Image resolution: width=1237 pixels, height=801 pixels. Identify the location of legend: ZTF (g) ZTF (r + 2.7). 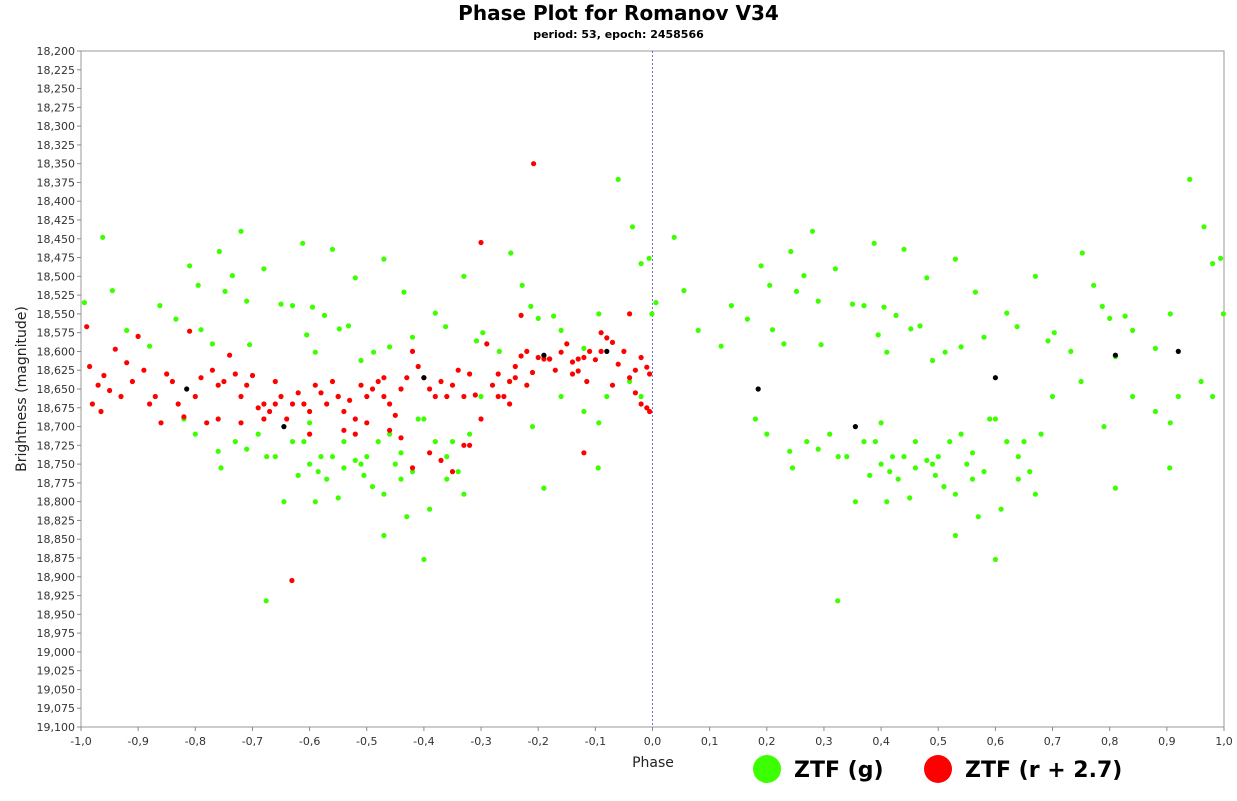
(937, 769).